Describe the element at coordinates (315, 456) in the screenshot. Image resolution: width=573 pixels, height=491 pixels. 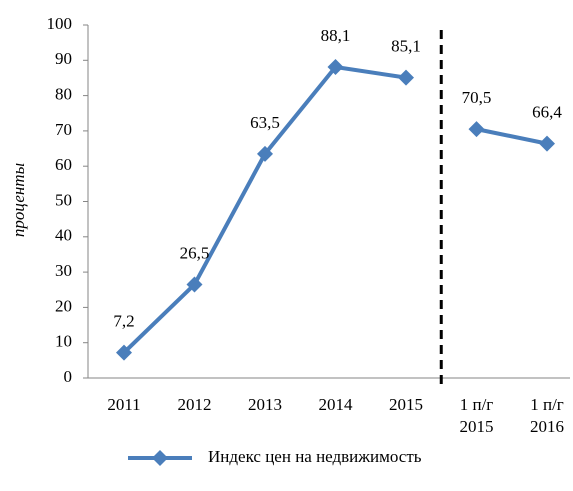
I see `legend-label: Индекс цен на недвижимость` at that location.